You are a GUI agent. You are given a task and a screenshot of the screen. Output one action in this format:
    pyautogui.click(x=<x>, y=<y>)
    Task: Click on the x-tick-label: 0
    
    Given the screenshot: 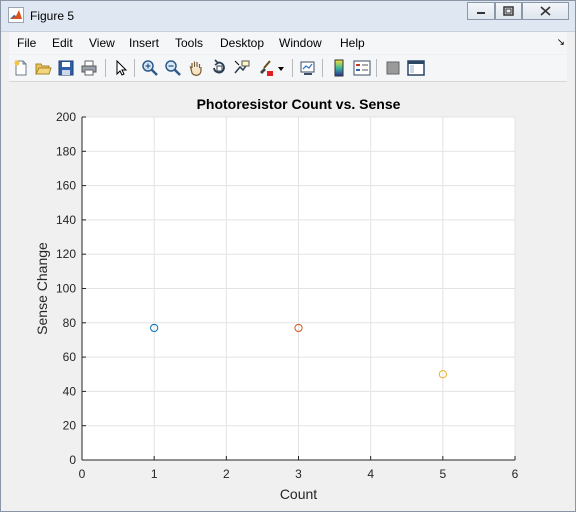 What is the action you would take?
    pyautogui.click(x=82, y=474)
    